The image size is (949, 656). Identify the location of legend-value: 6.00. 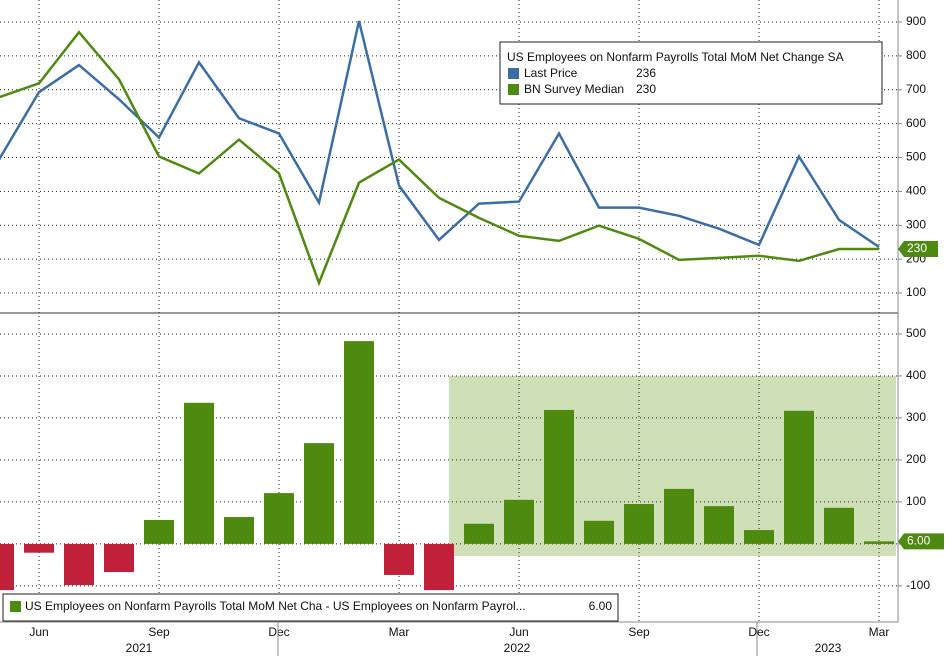
(601, 606).